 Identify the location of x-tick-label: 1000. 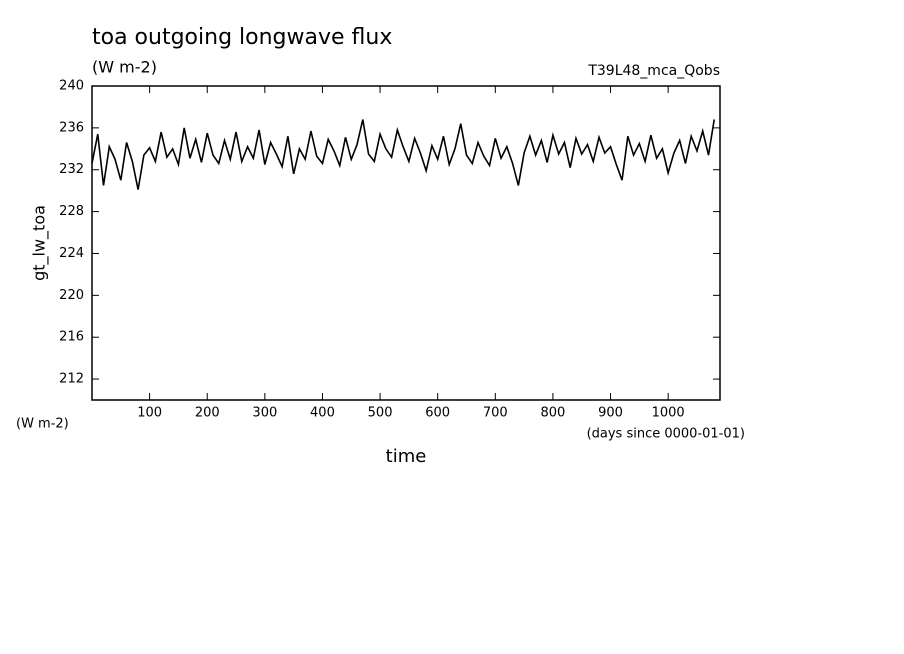
(668, 413).